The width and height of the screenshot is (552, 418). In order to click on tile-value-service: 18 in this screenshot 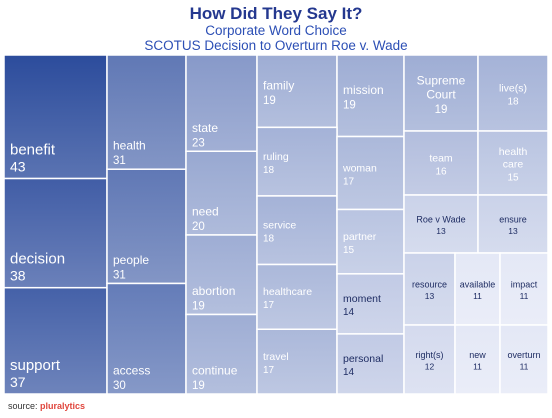, I will do `click(269, 238)`.